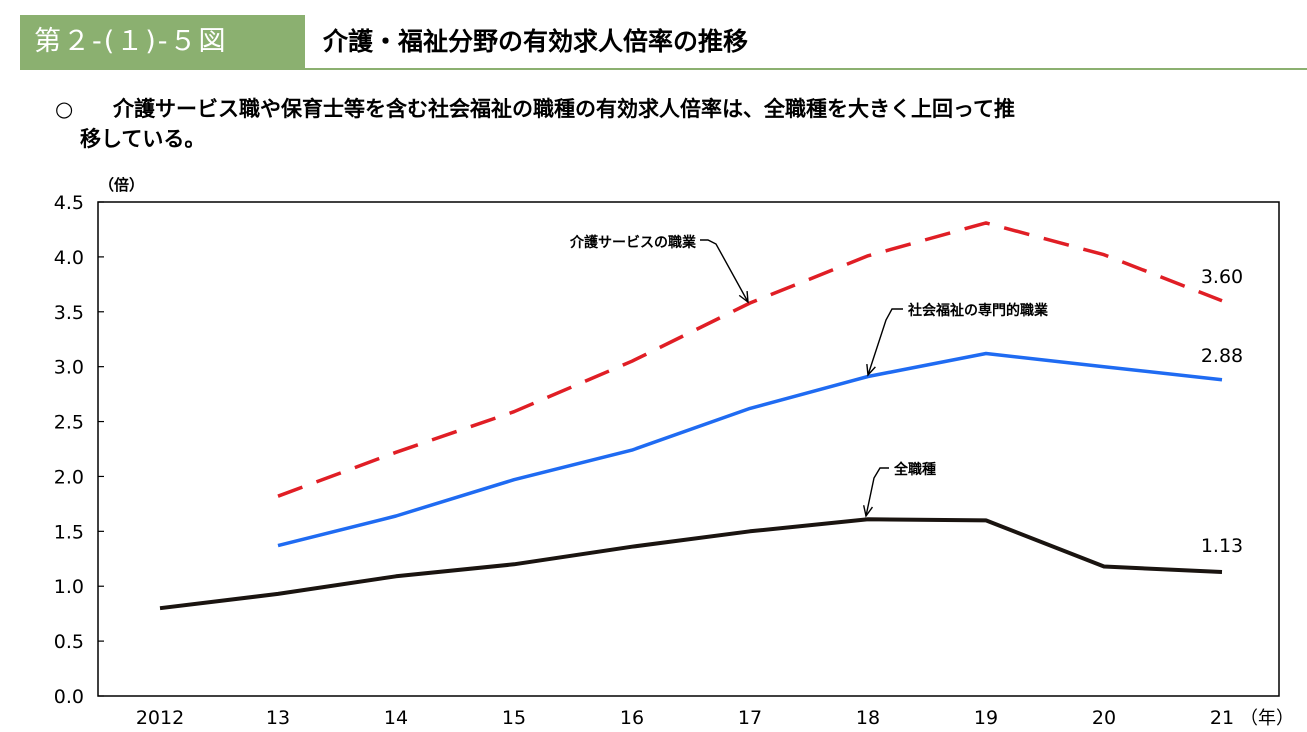 This screenshot has width=1307, height=732. Describe the element at coordinates (143, 139) in the screenshot. I see `summary-line-2: 移している。` at that location.